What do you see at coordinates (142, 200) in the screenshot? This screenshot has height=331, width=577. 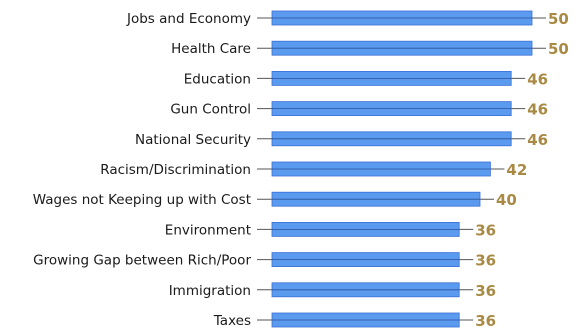 I see `category-label: Wages not Keeping up with Cost` at bounding box center [142, 200].